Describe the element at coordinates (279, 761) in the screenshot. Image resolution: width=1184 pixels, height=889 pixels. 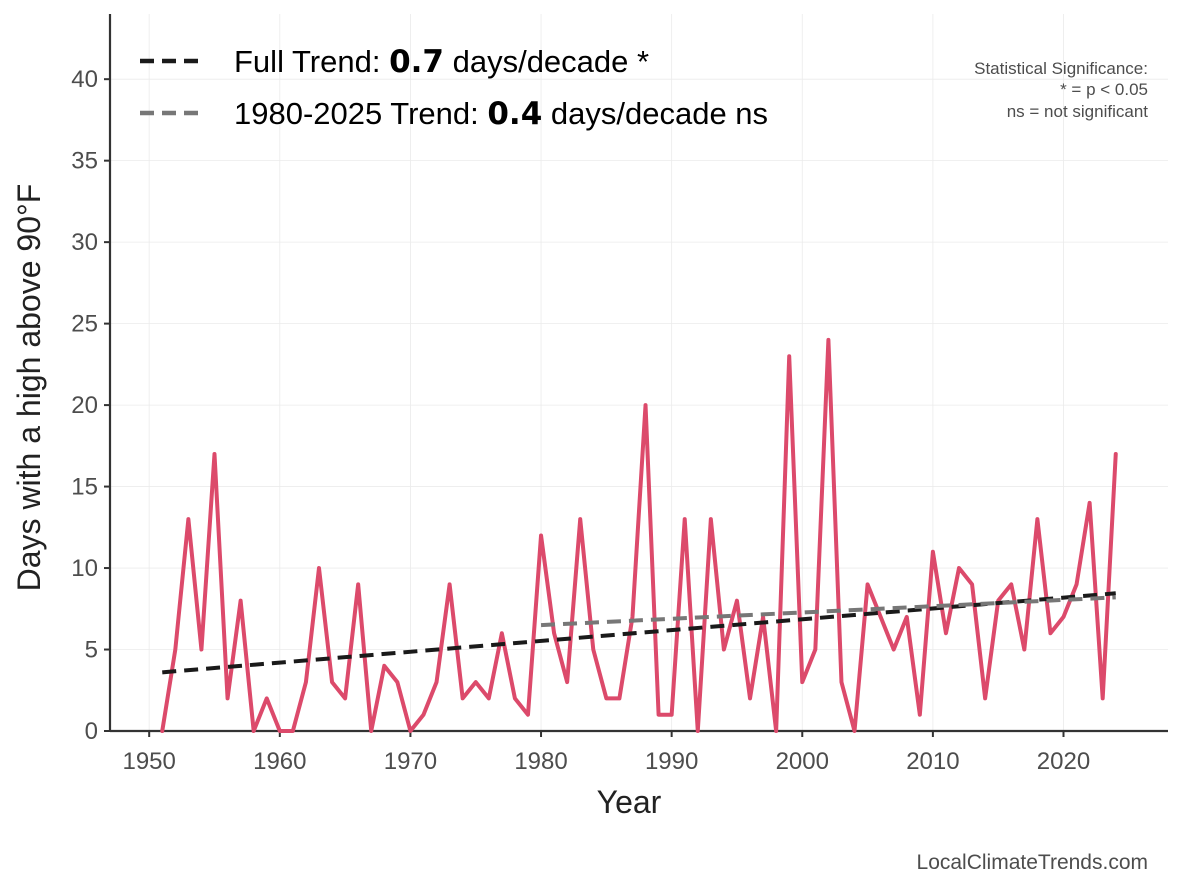
I see `x-tick-label: 1960` at that location.